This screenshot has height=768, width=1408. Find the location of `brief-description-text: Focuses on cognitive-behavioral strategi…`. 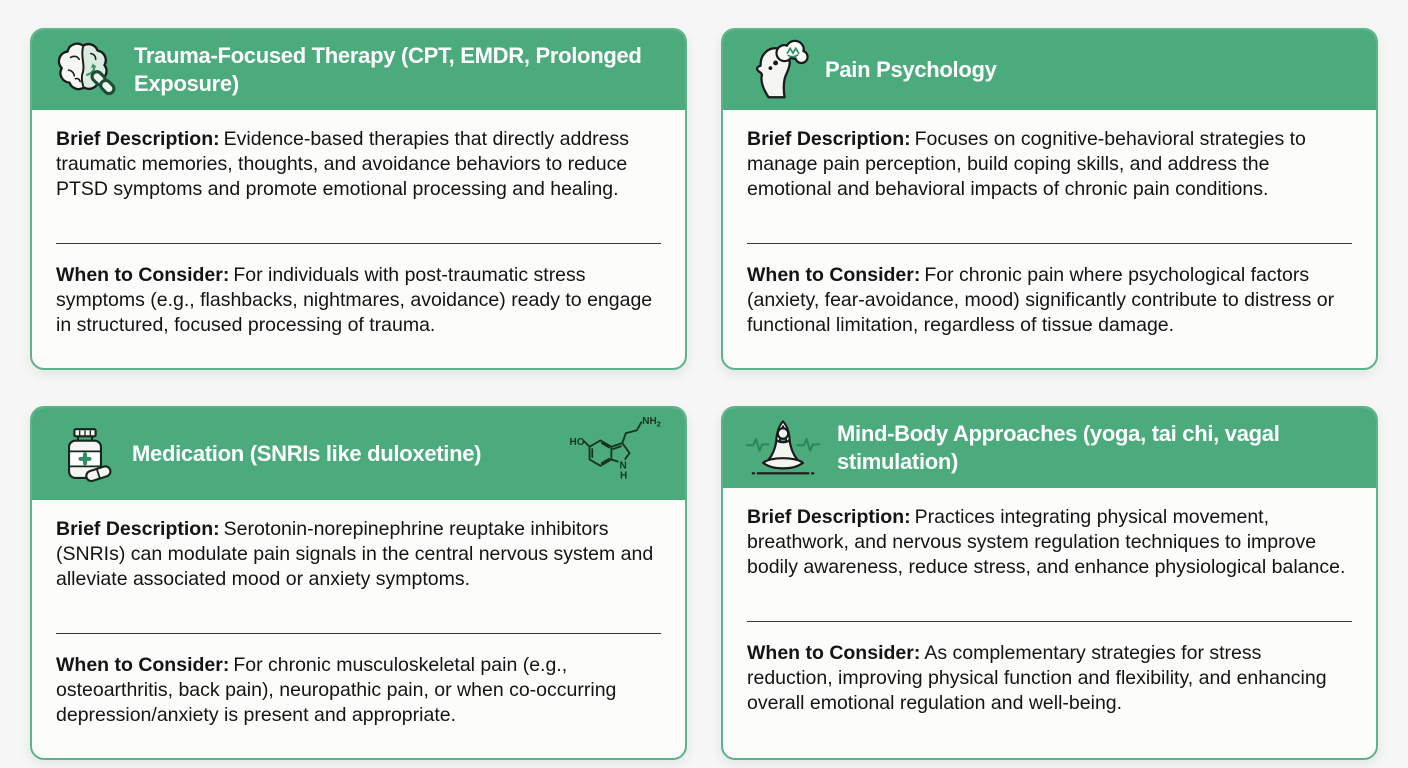

brief-description-text: Focuses on cognitive-behavioral strategi… is located at coordinates (1026, 164).